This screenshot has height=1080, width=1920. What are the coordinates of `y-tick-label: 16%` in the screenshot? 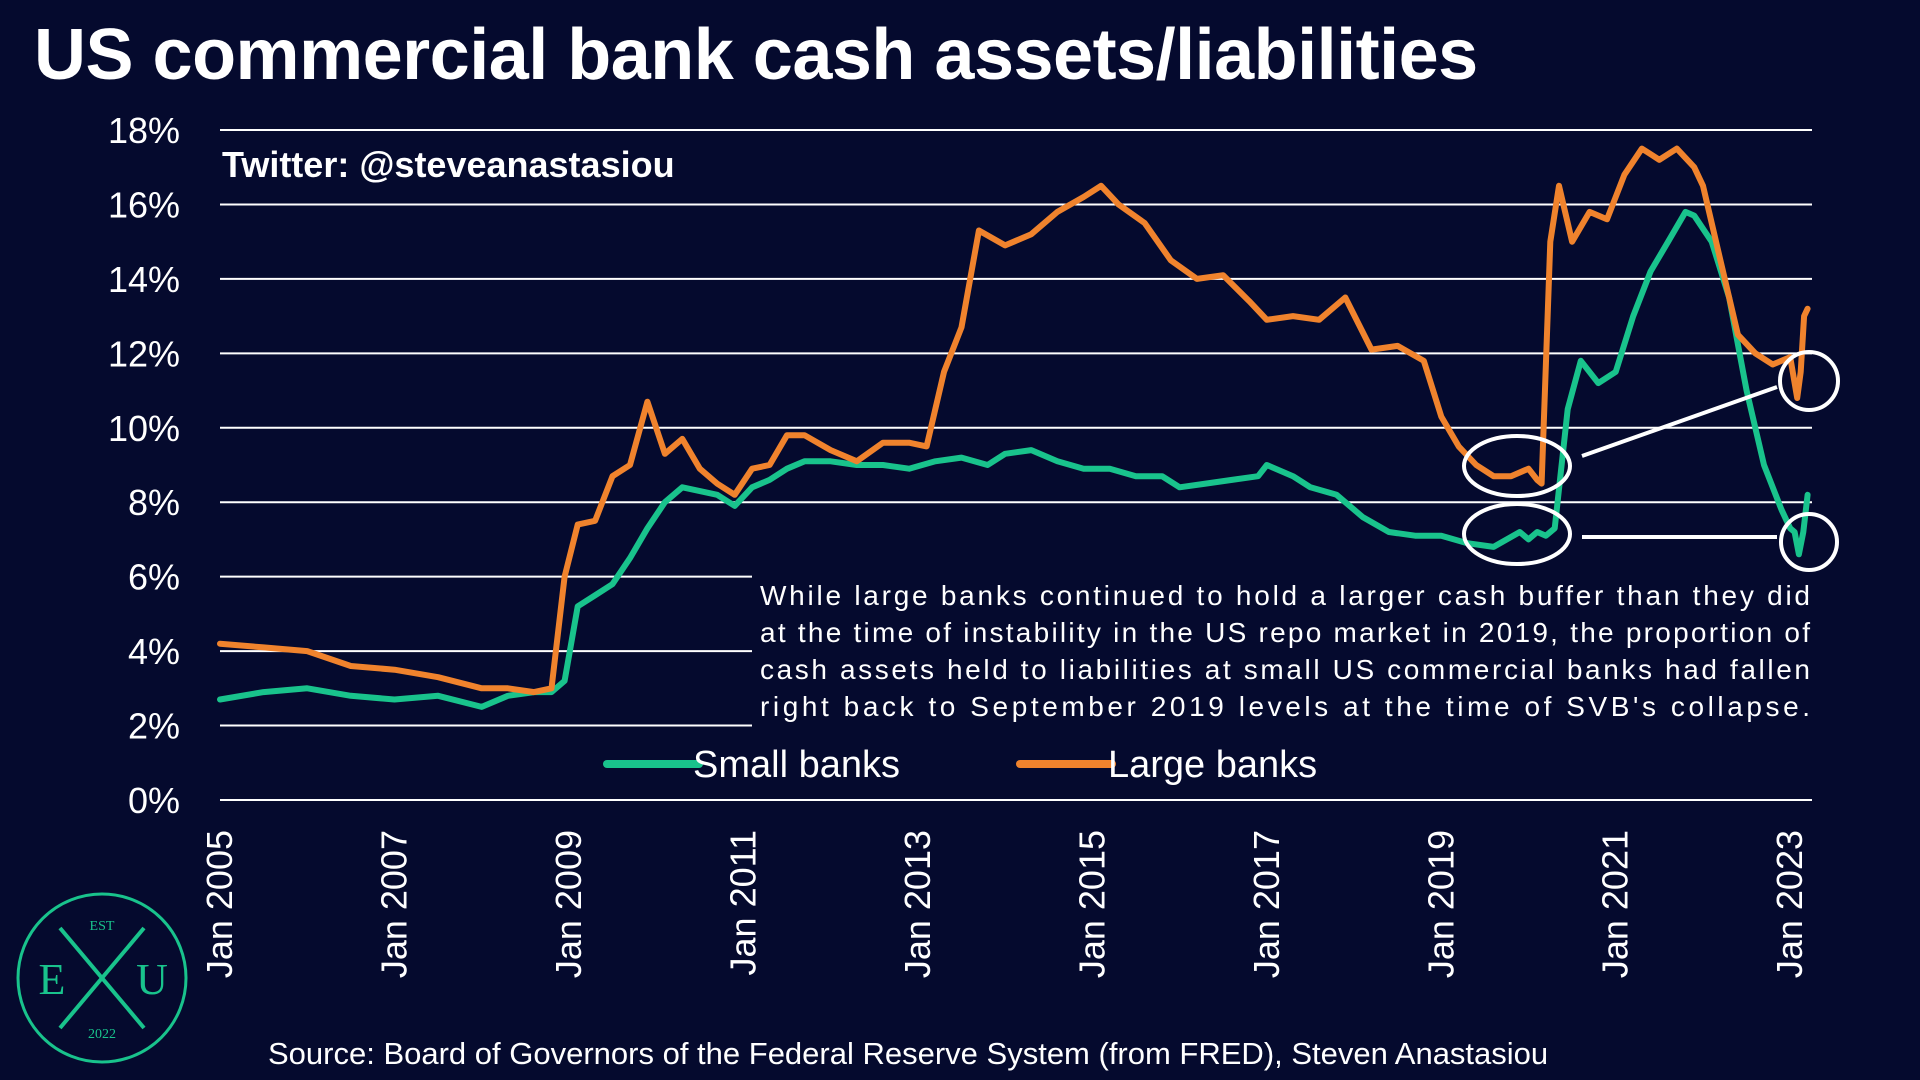 It's located at (144, 204).